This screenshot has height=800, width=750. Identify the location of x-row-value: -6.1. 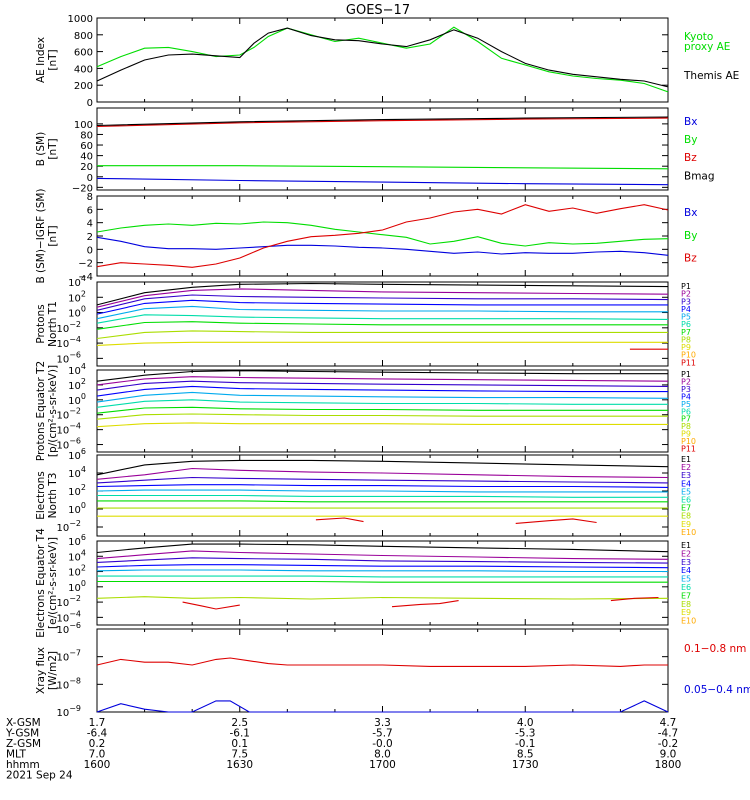
(240, 734).